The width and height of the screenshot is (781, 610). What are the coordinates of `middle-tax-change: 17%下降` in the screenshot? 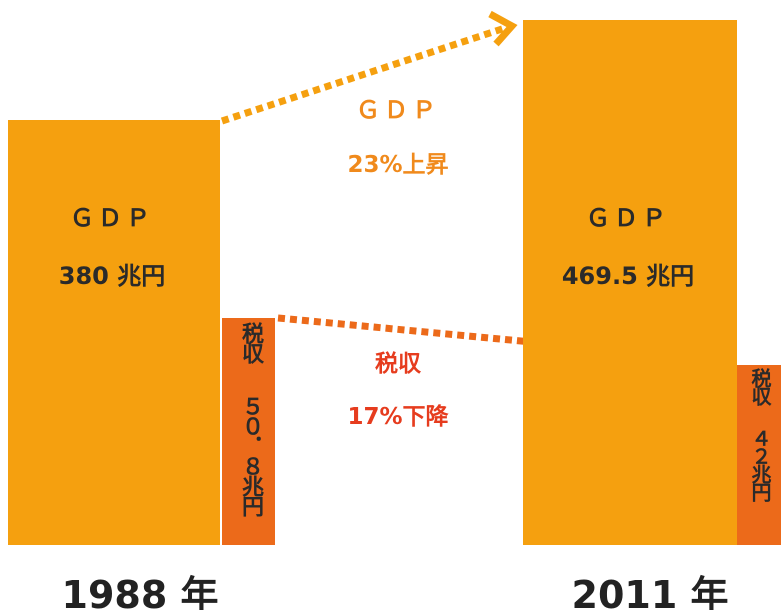 It's located at (398, 417).